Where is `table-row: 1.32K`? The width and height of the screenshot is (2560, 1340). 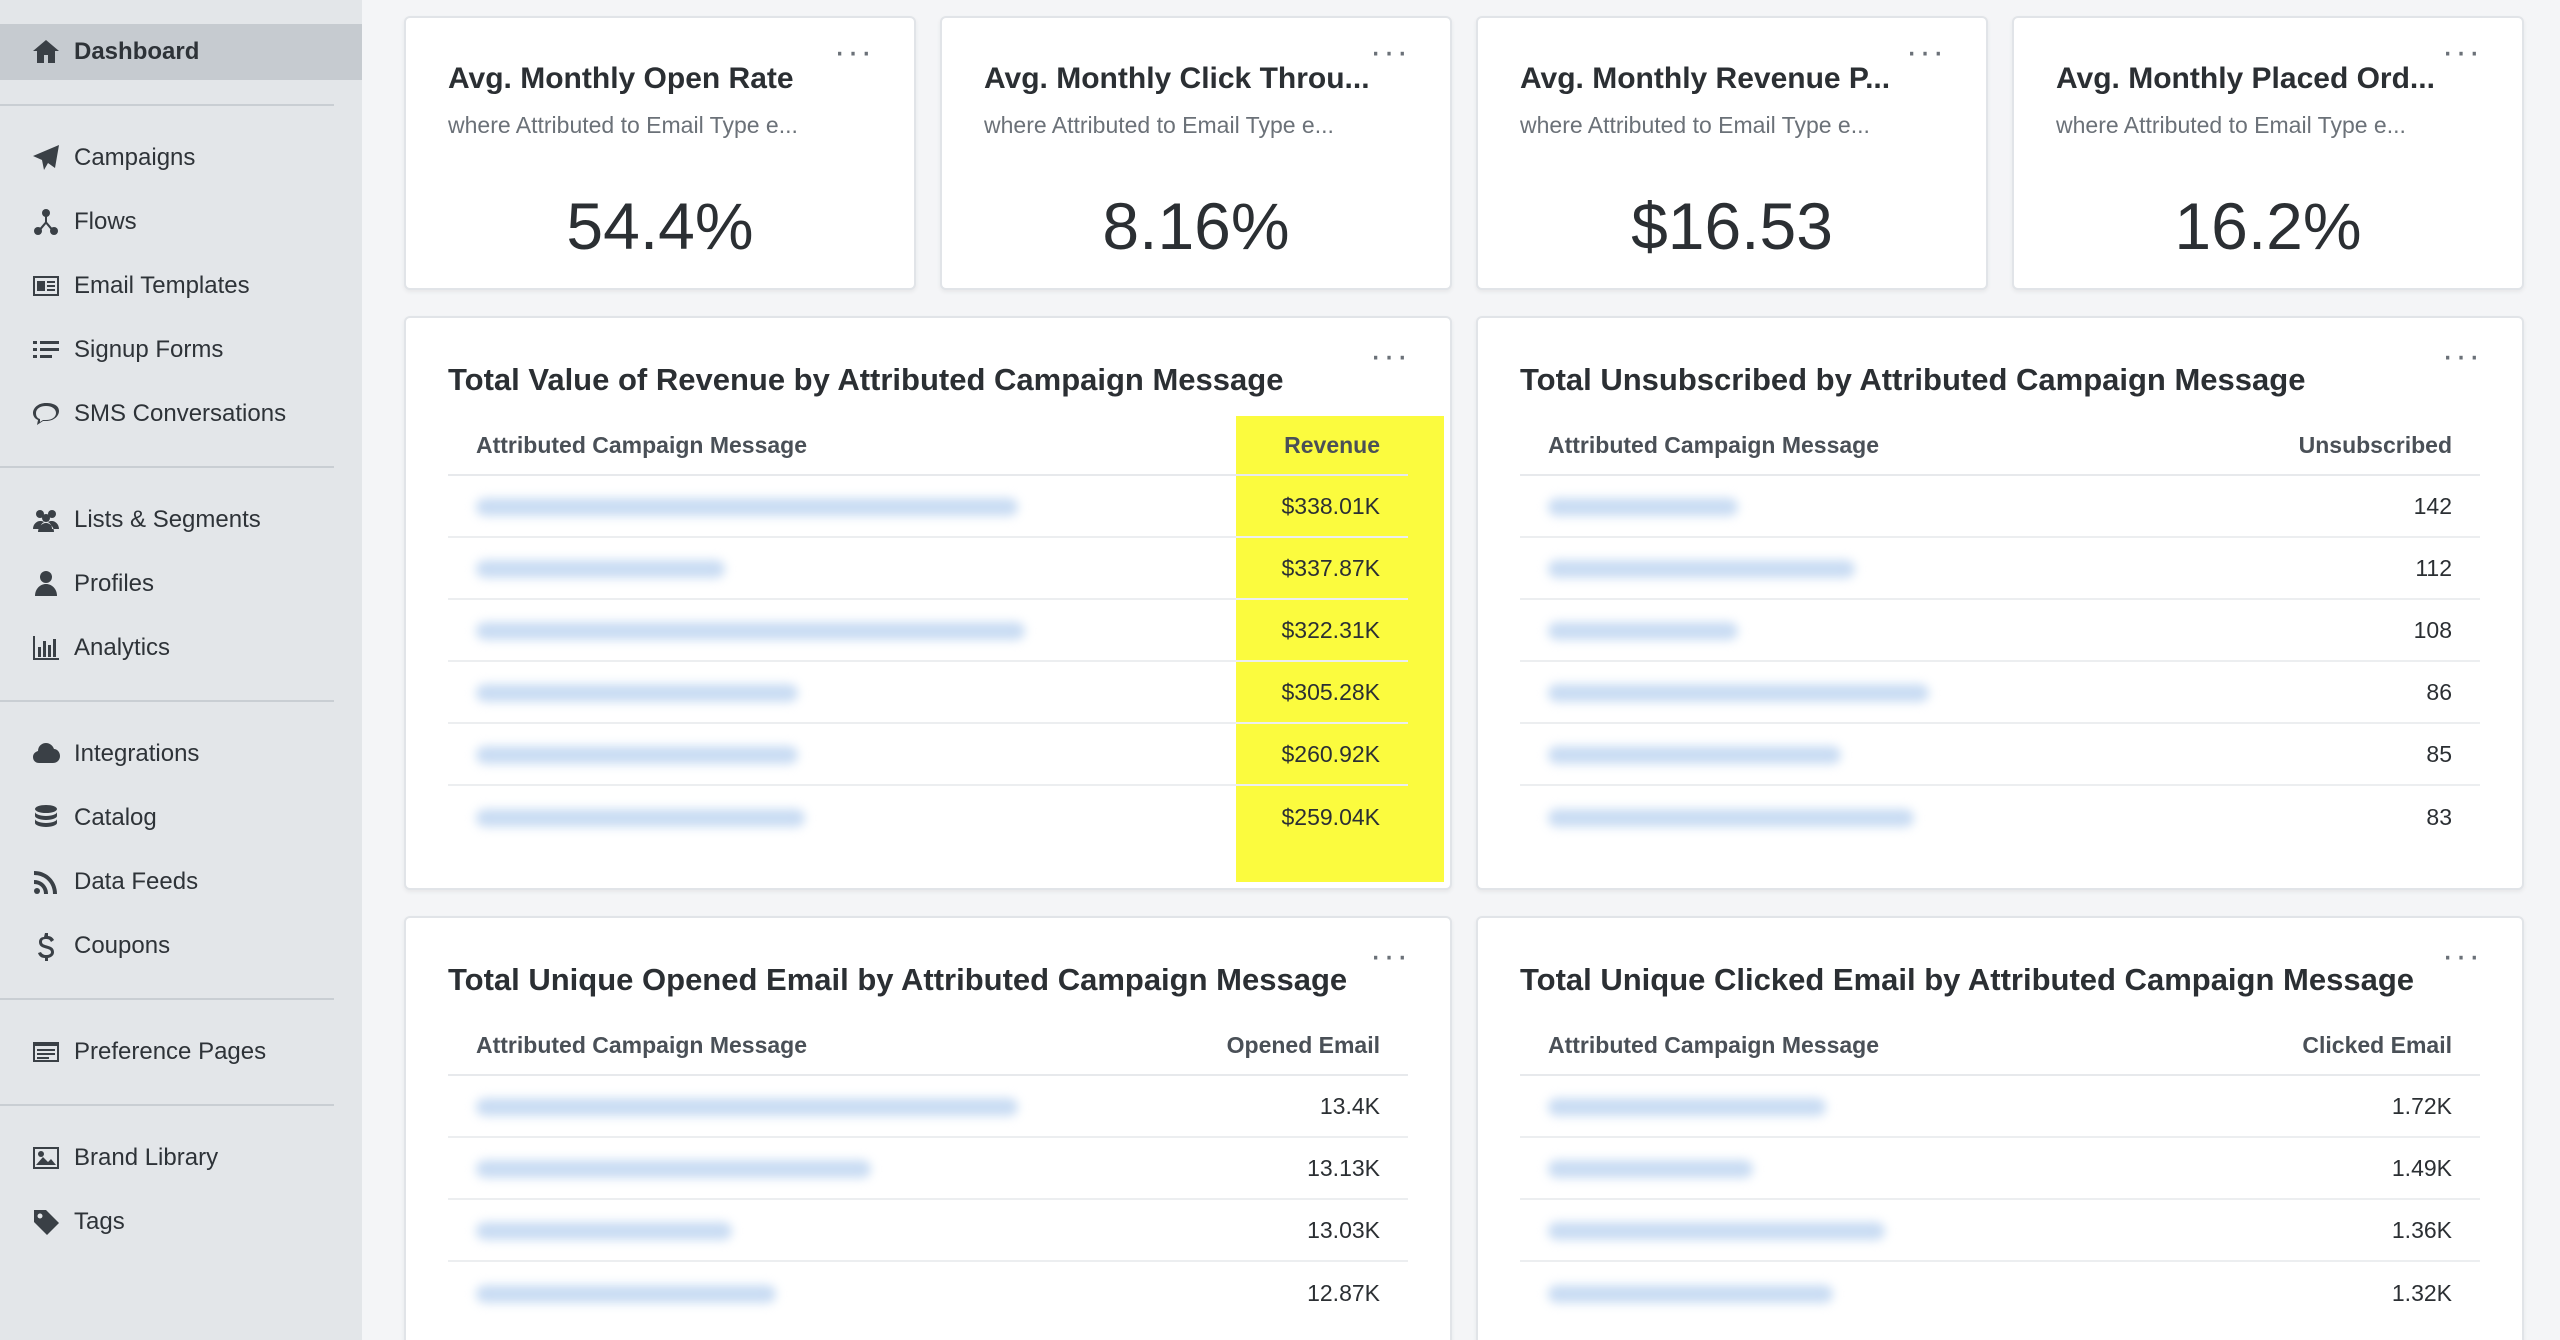
table-row: 1.32K is located at coordinates (2000, 1293).